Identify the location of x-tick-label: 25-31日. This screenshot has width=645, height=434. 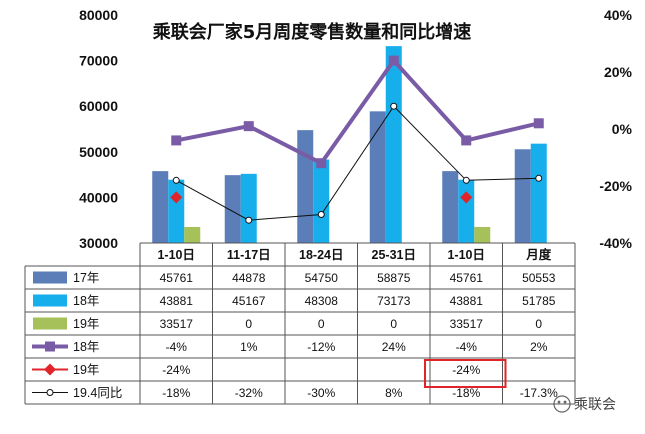
(394, 255).